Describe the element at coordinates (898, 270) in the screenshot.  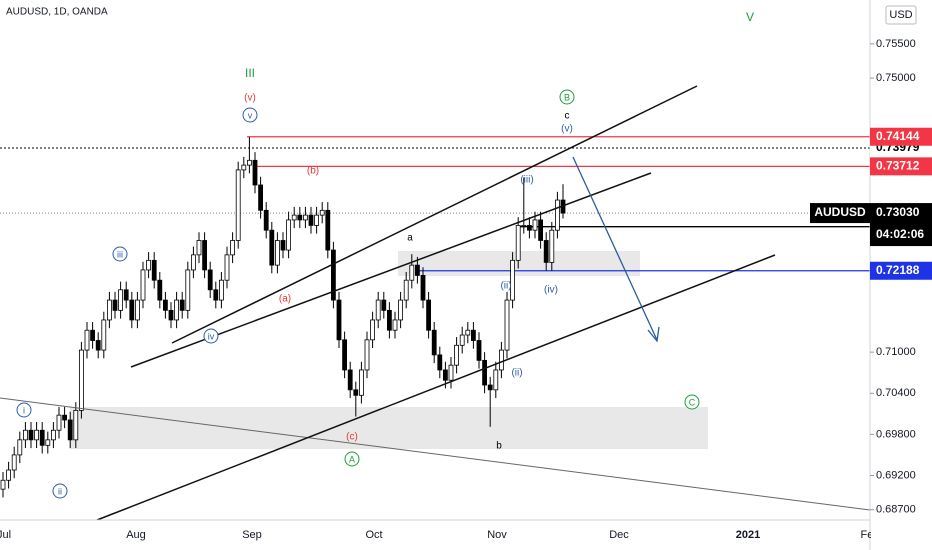
I see `level-label: 0.72188` at that location.